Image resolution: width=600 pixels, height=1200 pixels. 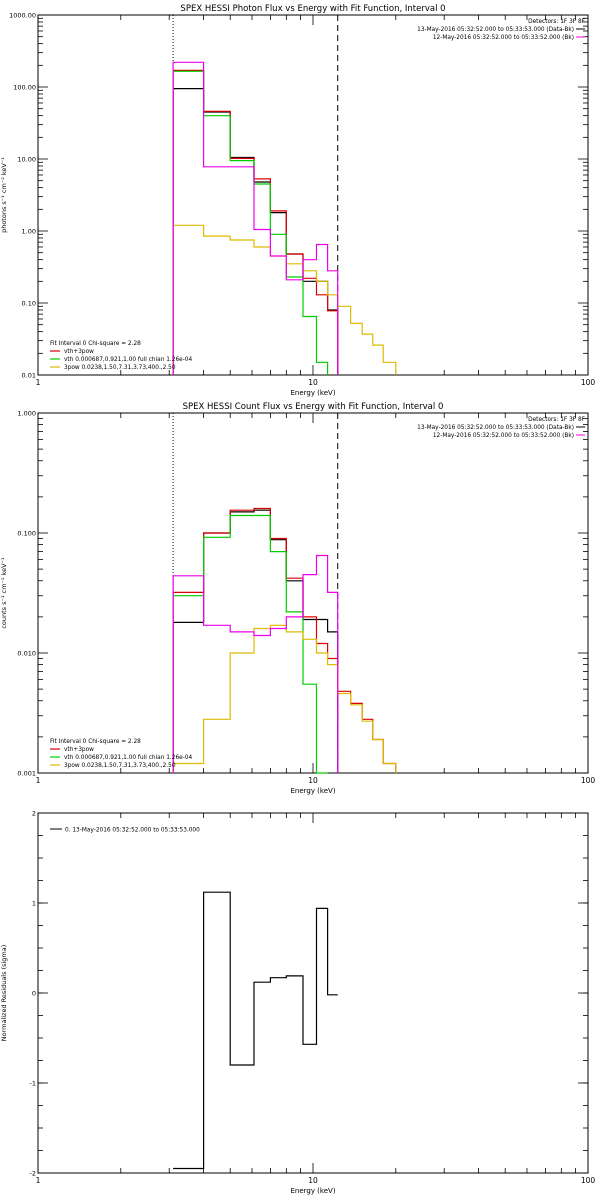 What do you see at coordinates (4, 195) in the screenshot?
I see `y-axis-label: photons s⁻¹ cm⁻² keV⁻¹` at bounding box center [4, 195].